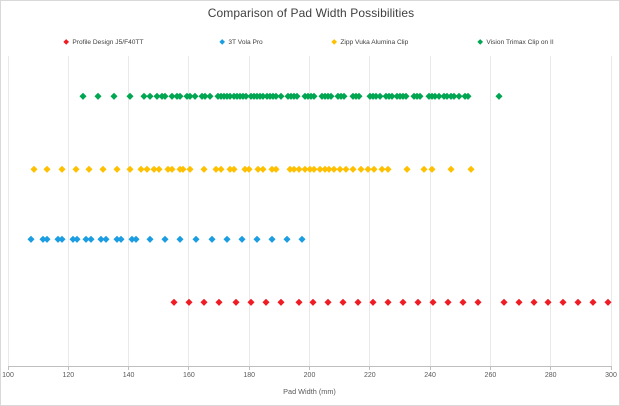 The width and height of the screenshot is (620, 406). Describe the element at coordinates (374, 42) in the screenshot. I see `legend-label: Zipp Vuka Alumina Clip` at that location.